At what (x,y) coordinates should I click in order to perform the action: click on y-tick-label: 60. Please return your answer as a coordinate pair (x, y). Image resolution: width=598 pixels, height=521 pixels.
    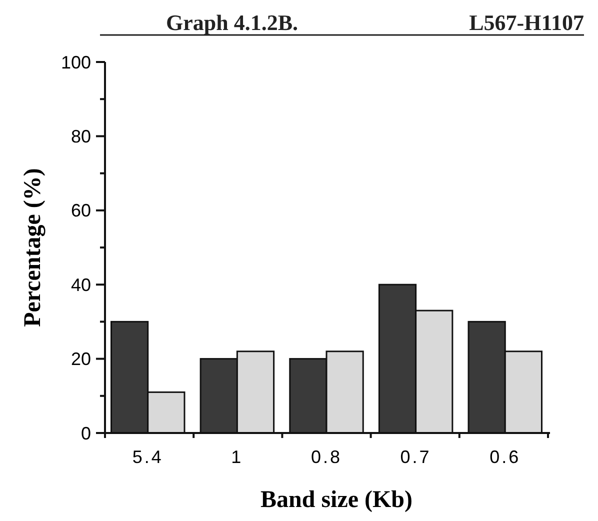
    Looking at the image, I should click on (80, 210).